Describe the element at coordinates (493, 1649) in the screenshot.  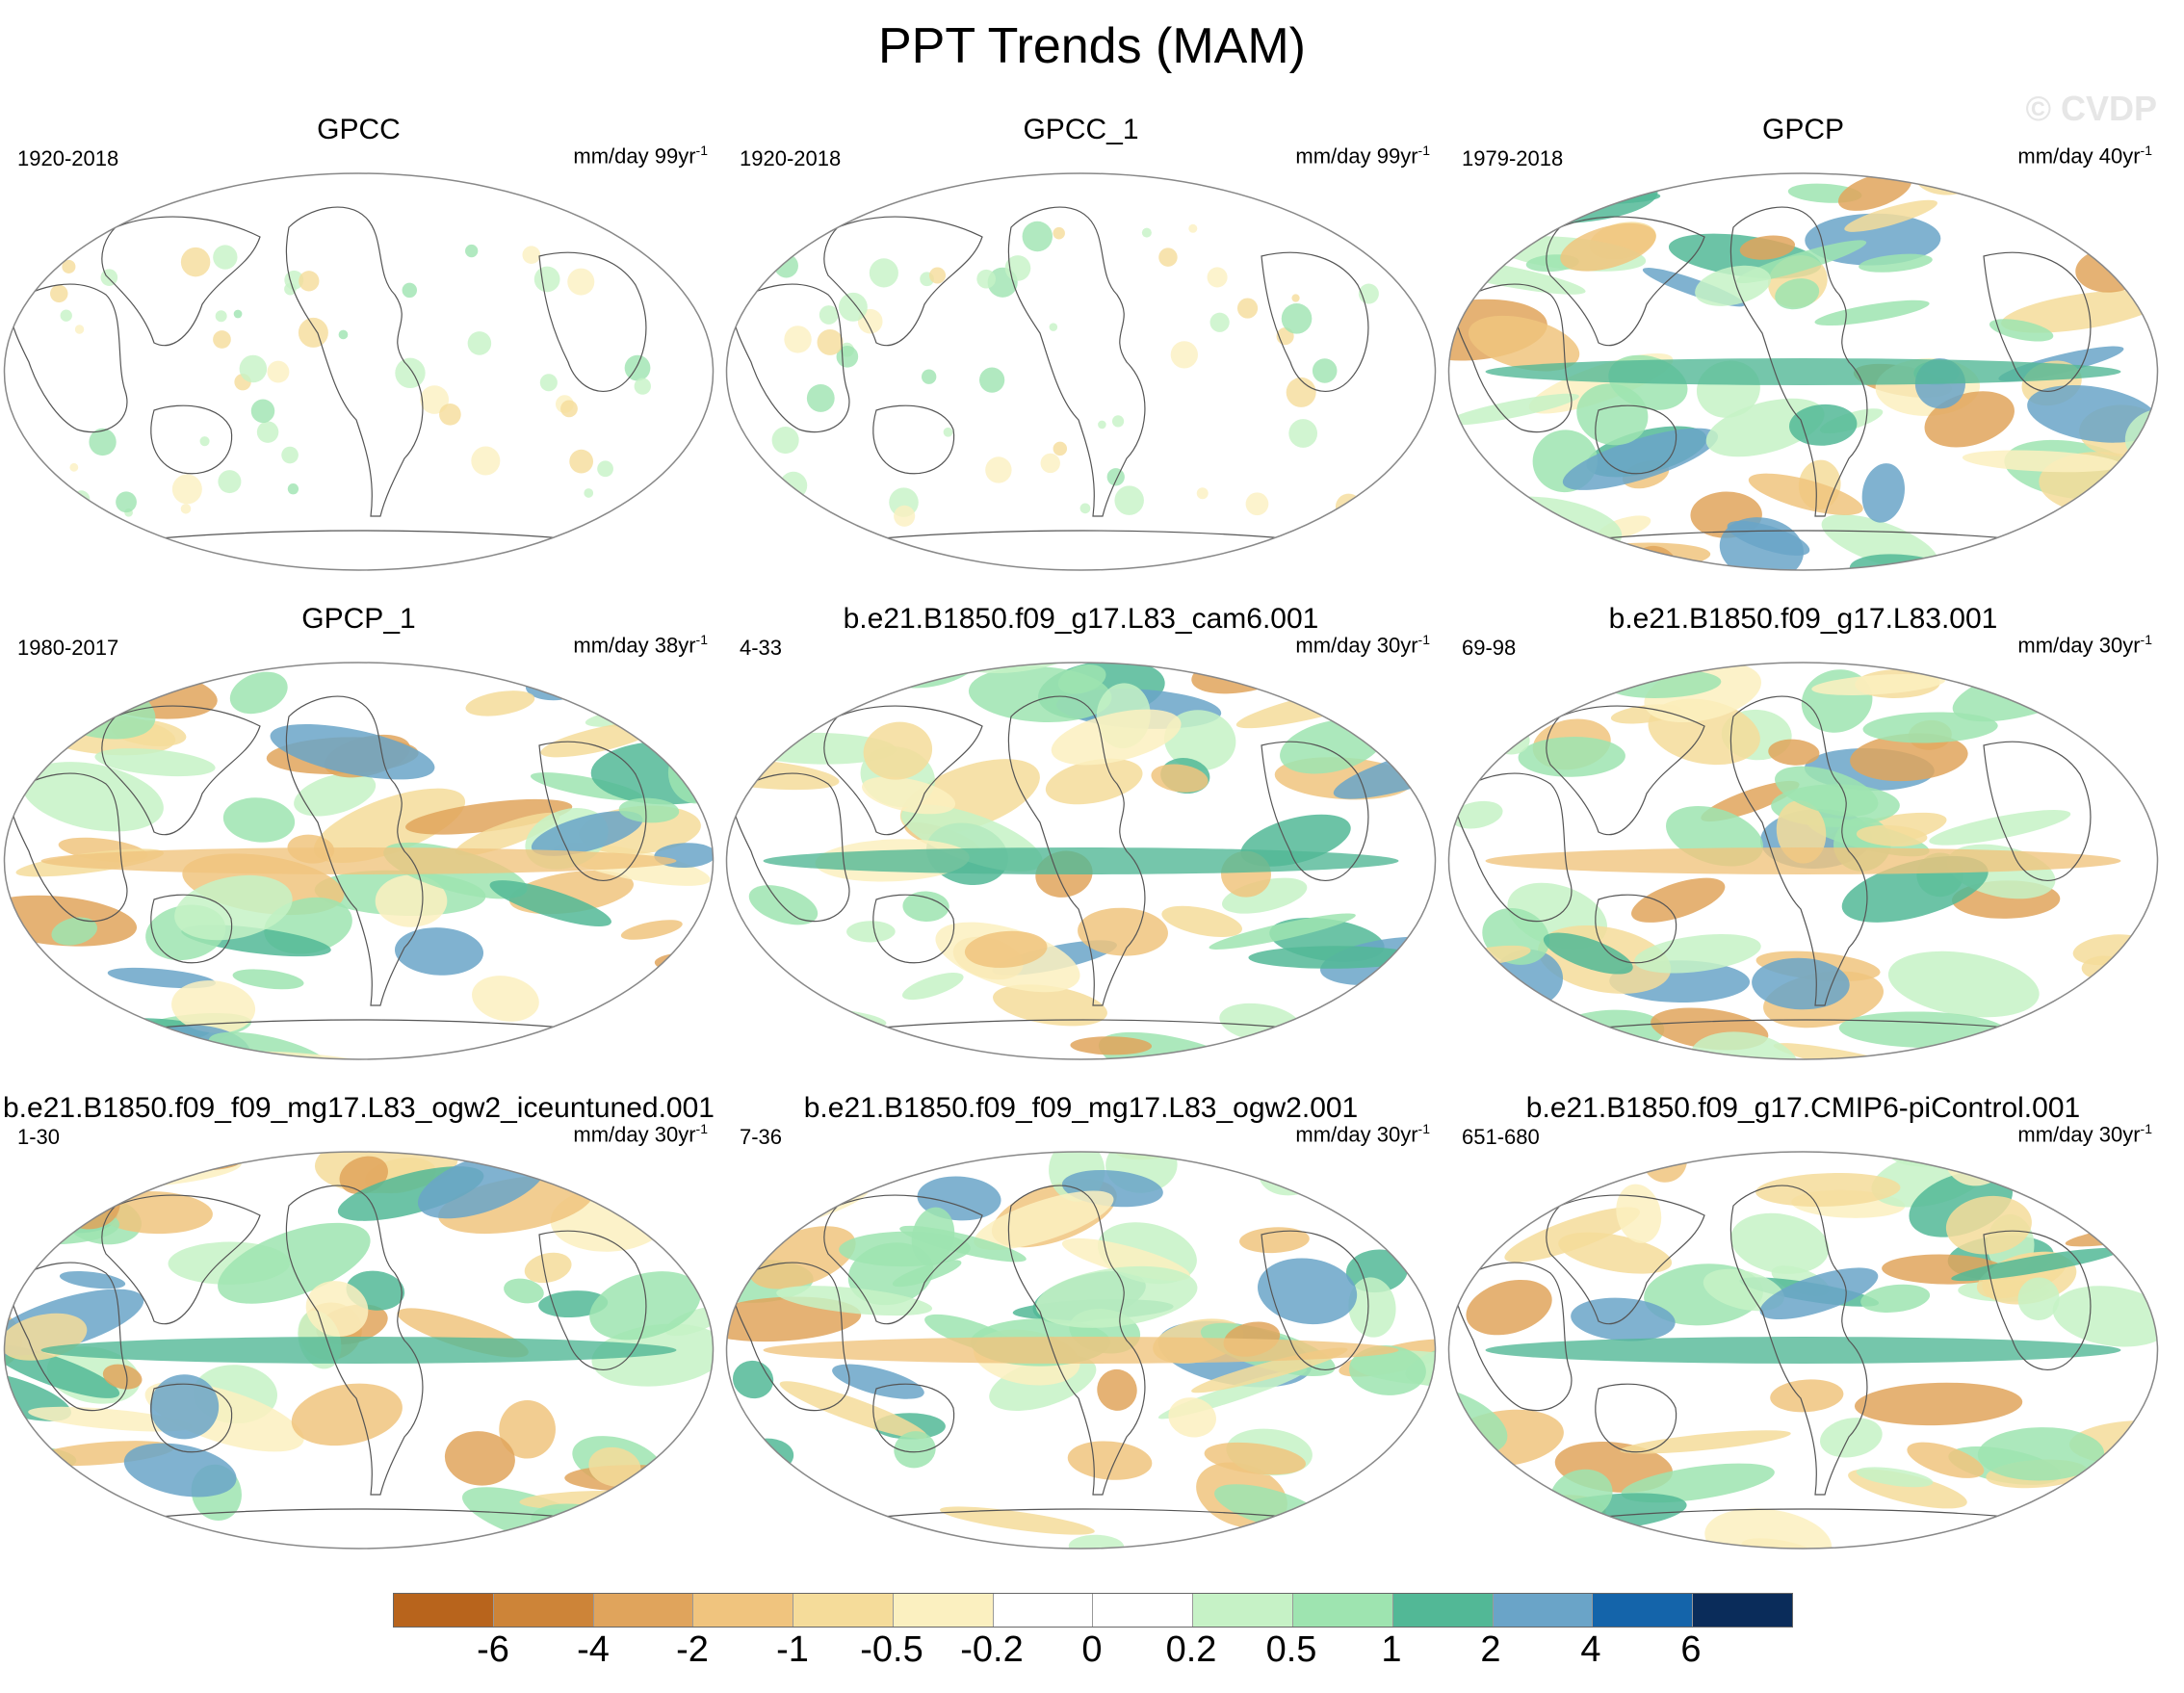
I see `colorbar-tick-label: -6` at that location.